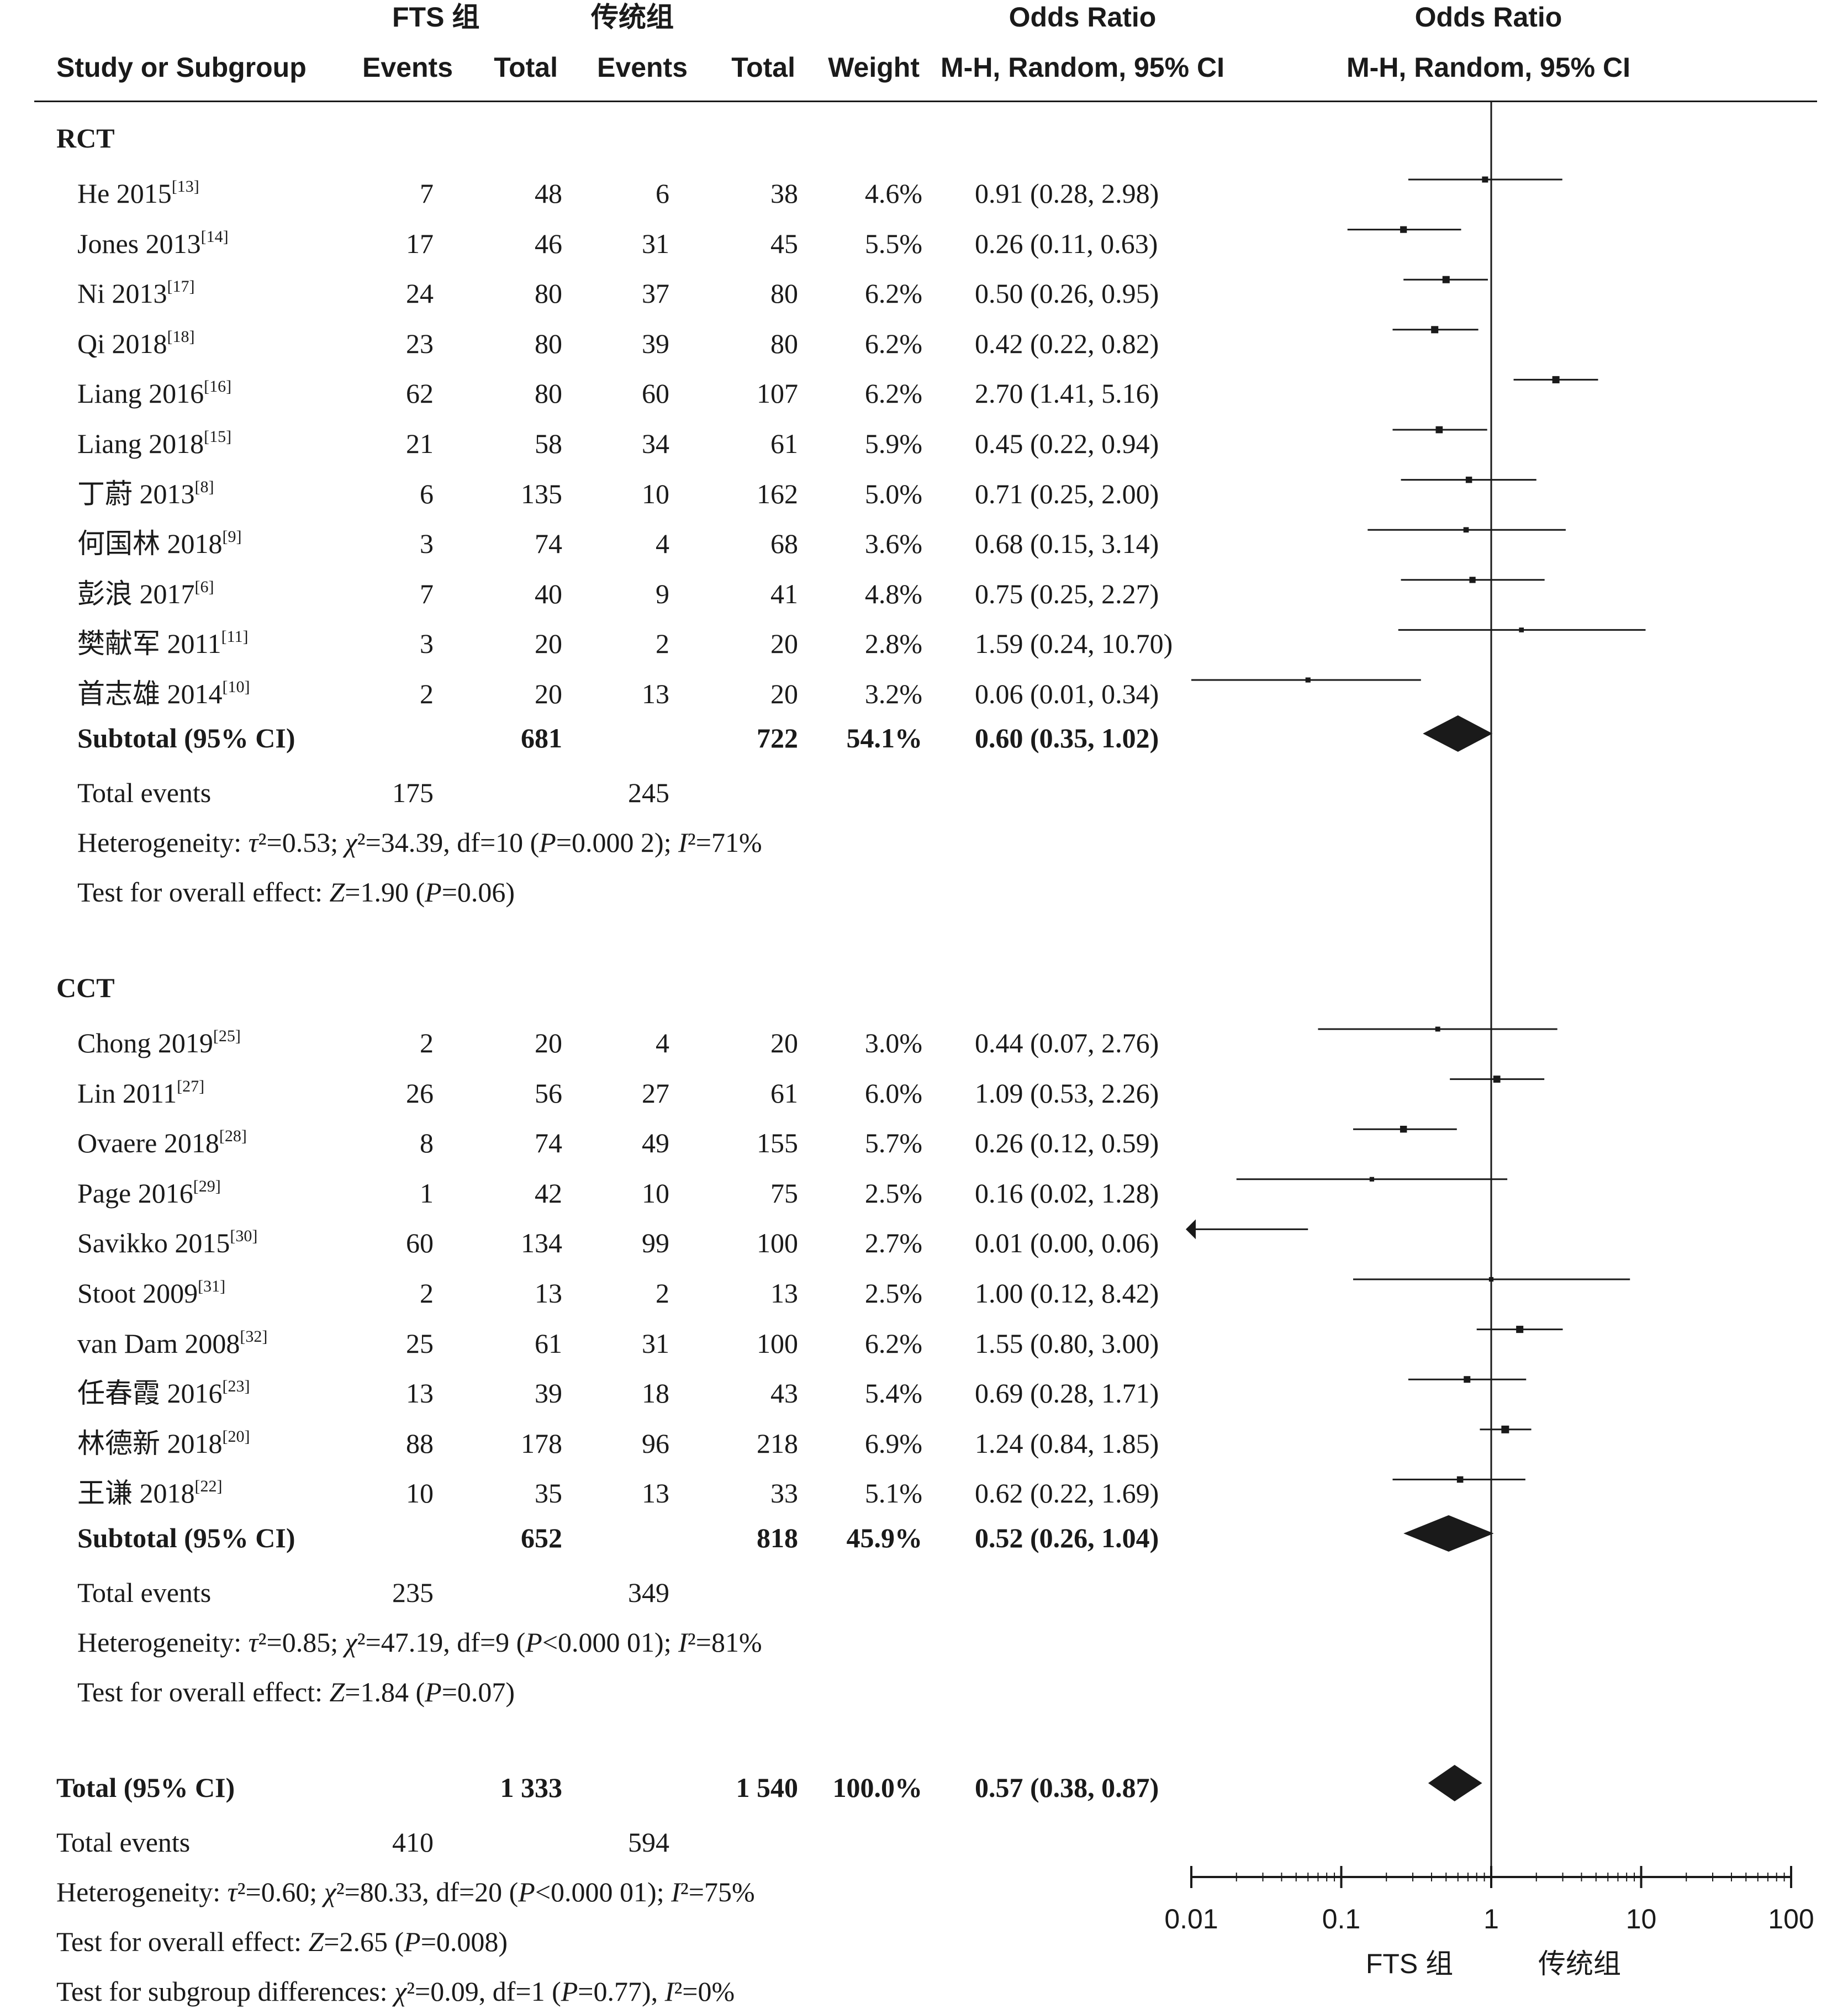  Describe the element at coordinates (893, 493) in the screenshot. I see `study-weight: 5.0%` at that location.